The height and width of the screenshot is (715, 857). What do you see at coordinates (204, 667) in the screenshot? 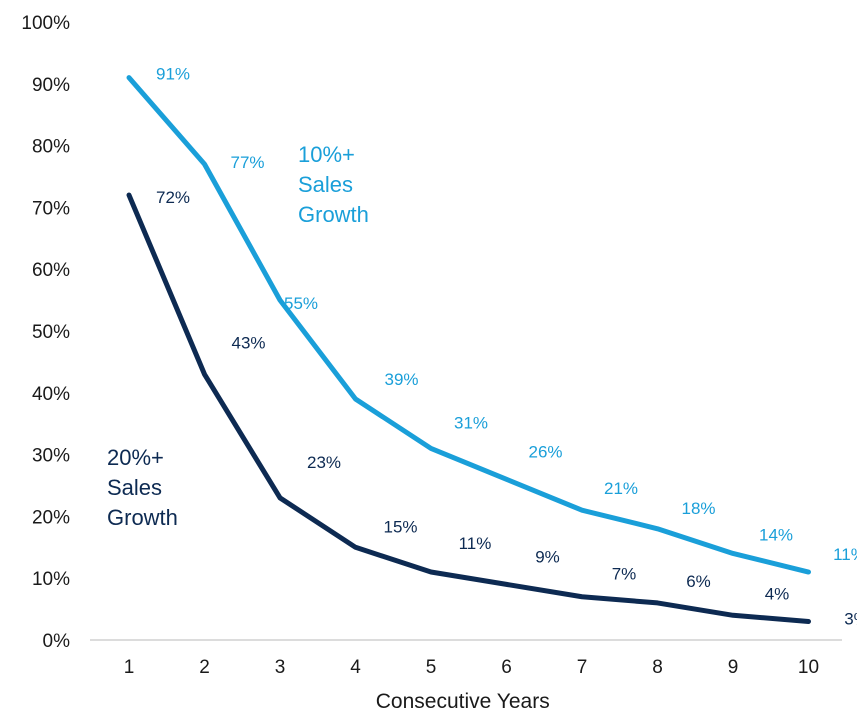
I see `x-tick-label: 2` at bounding box center [204, 667].